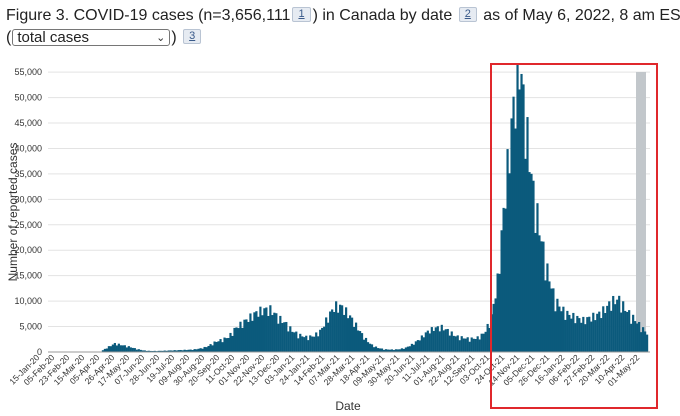 The width and height of the screenshot is (680, 416). I want to click on paren-close: ), so click(174, 37).